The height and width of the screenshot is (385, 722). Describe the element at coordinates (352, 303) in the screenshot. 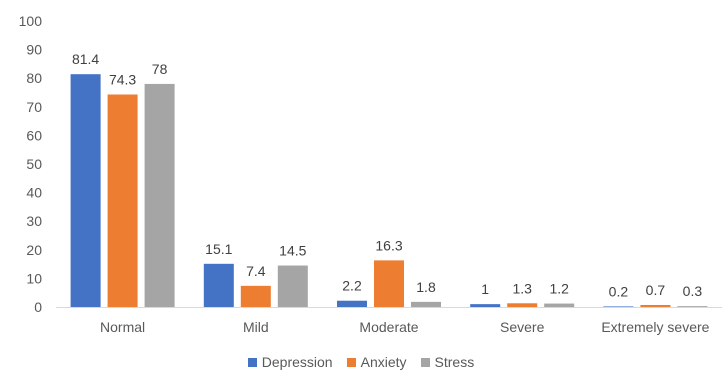

I see `bar-depression-moderate` at that location.